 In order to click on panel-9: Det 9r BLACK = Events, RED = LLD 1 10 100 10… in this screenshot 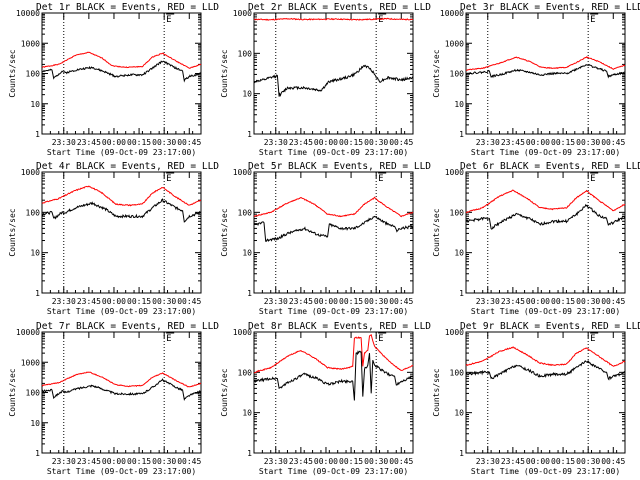, I will do `click(536, 398)`.